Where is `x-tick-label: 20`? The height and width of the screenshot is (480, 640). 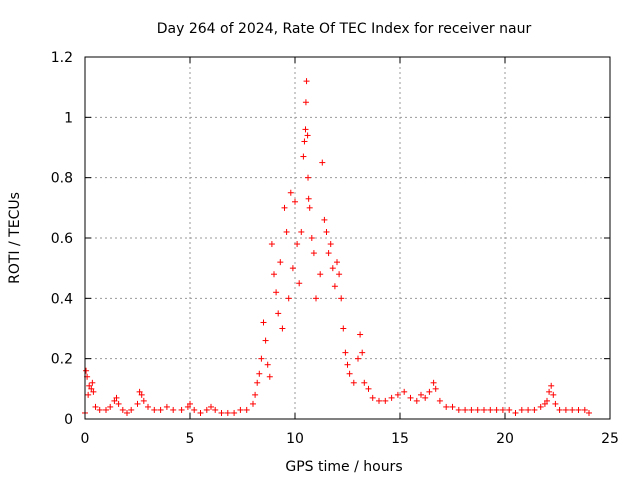 x-tick-label: 20 is located at coordinates (505, 439).